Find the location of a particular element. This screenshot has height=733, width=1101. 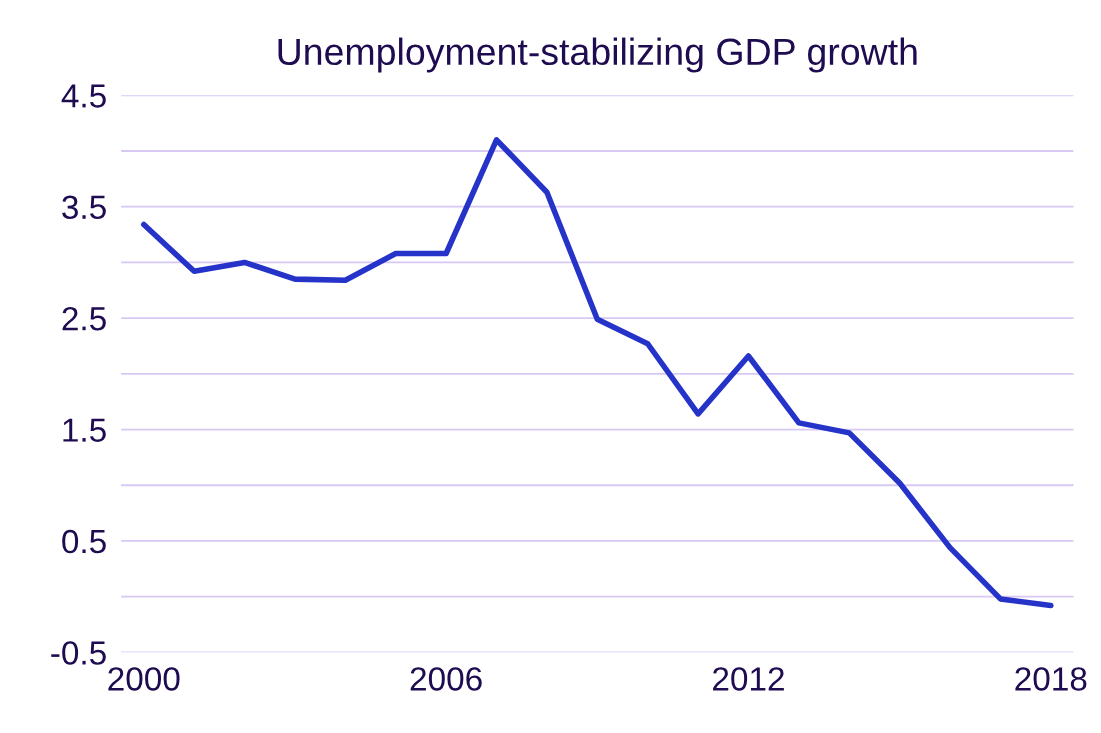

y-tick-label: -0.5 is located at coordinates (78, 653).